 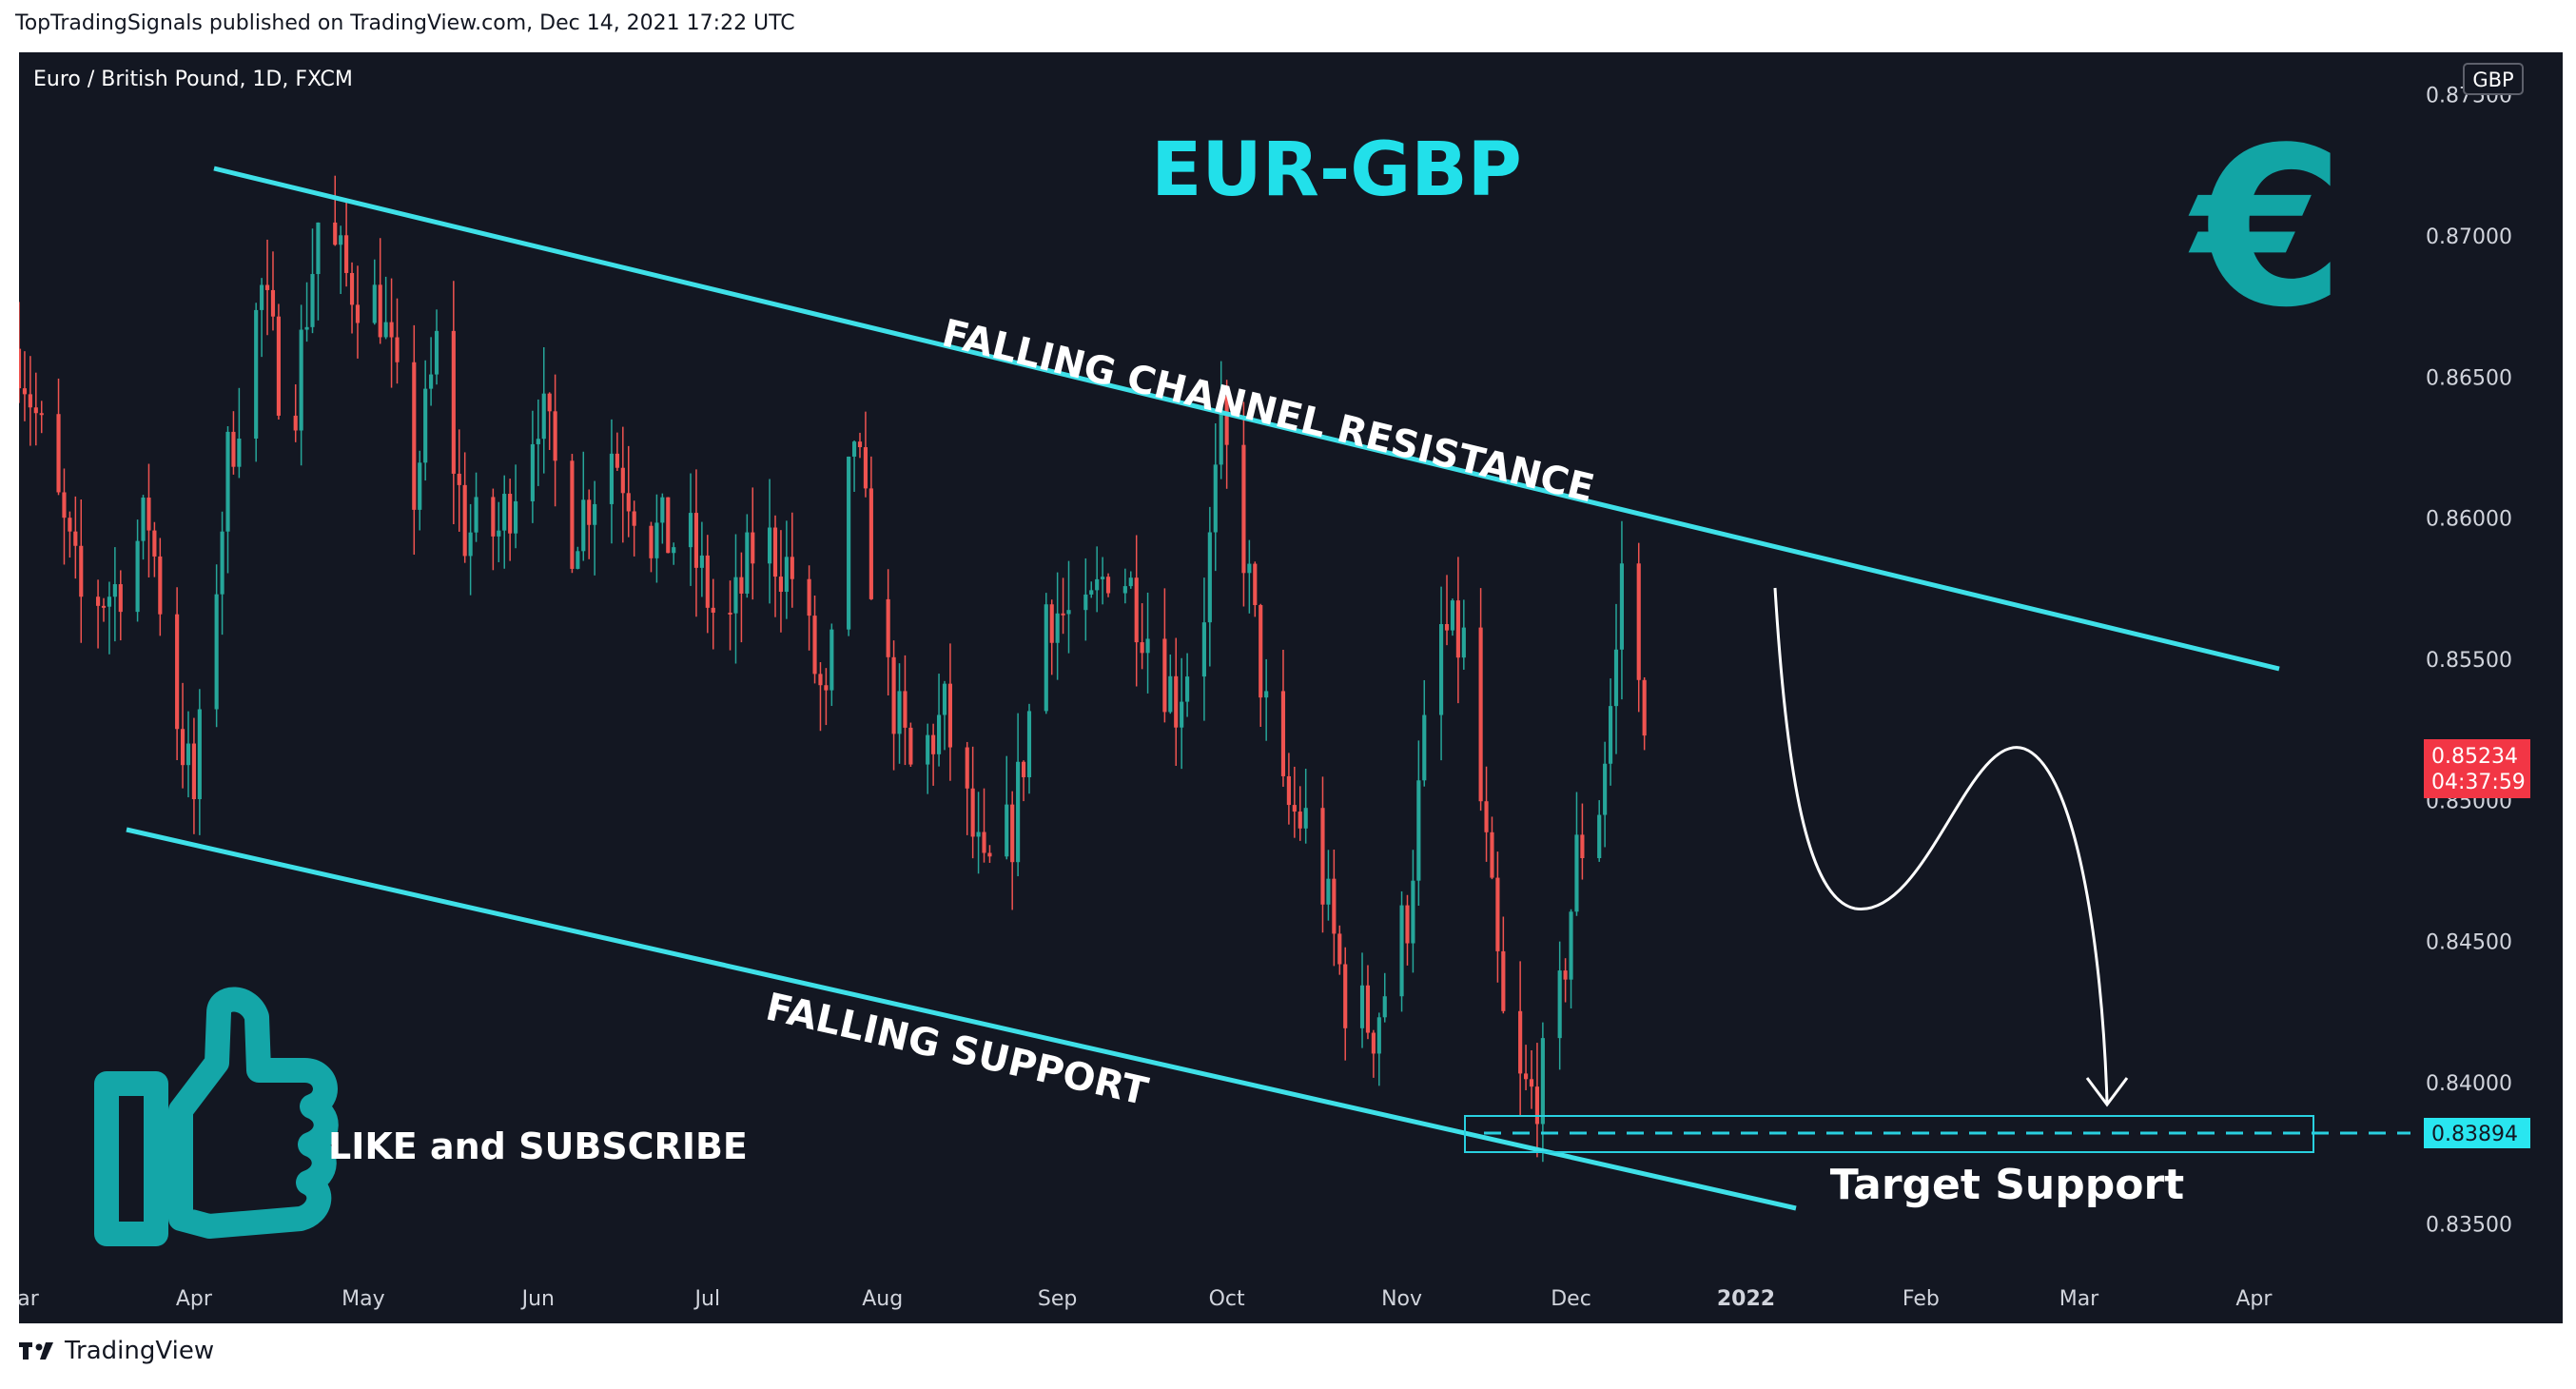 What do you see at coordinates (2469, 1084) in the screenshot?
I see `y-tick-label: 0.84000` at bounding box center [2469, 1084].